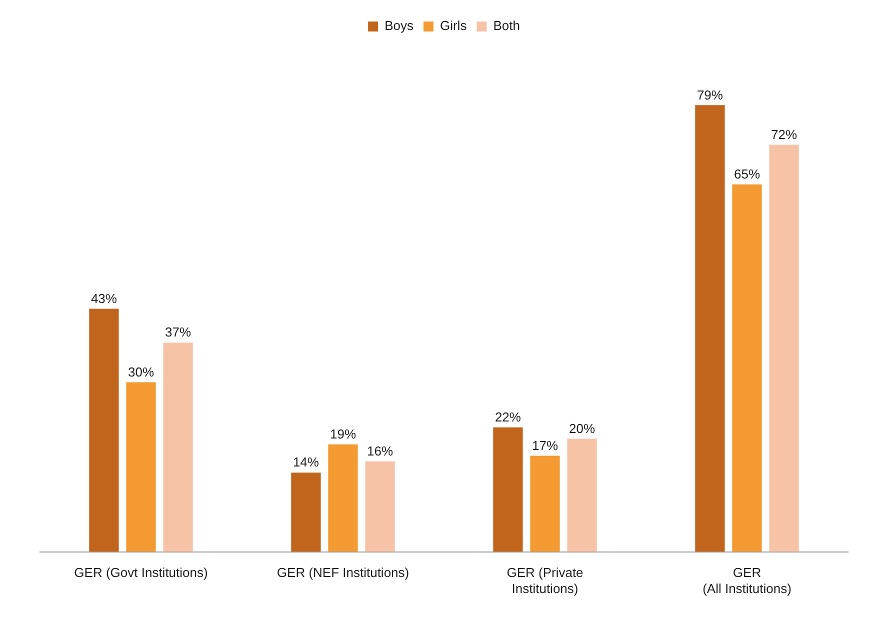 Image resolution: width=888 pixels, height=631 pixels. What do you see at coordinates (747, 174) in the screenshot?
I see `data-label: 65%` at bounding box center [747, 174].